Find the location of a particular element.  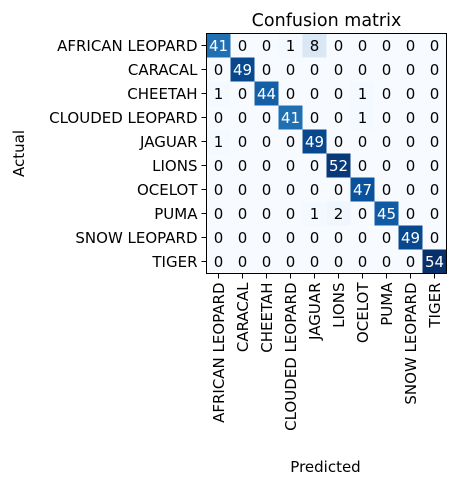

y-tick-label: OCELOT is located at coordinates (167, 190).